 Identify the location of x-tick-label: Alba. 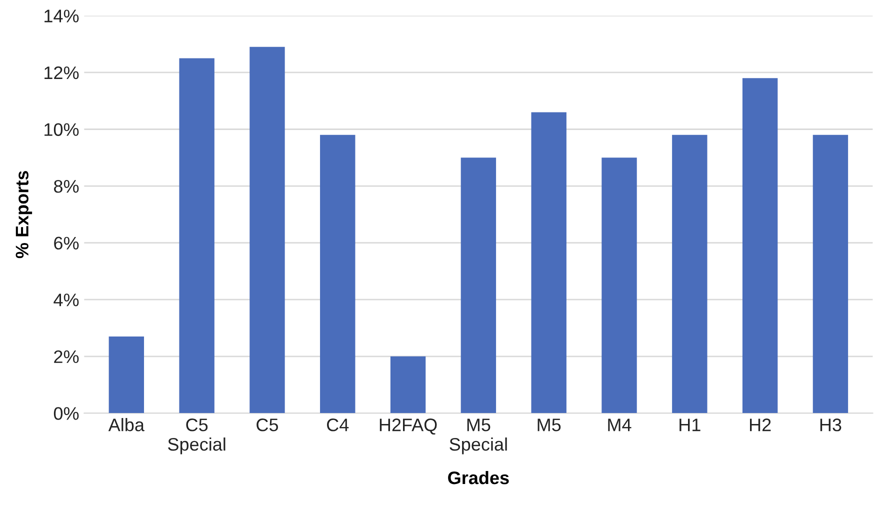
(126, 425).